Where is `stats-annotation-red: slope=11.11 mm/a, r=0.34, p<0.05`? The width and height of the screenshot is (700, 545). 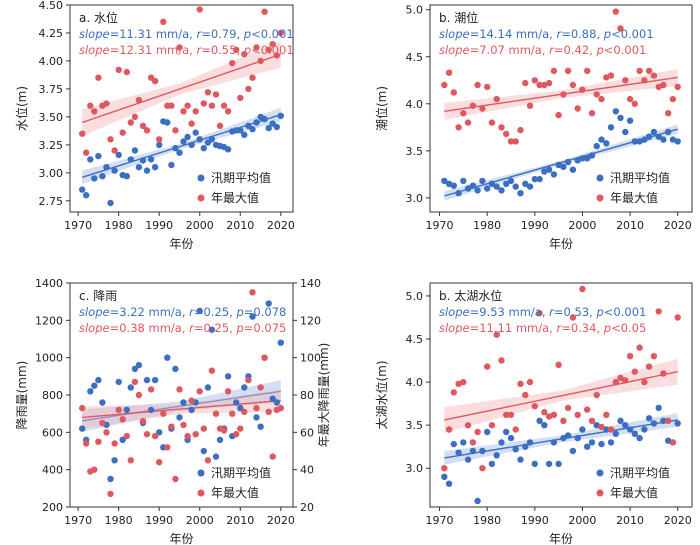 stats-annotation-red: slope=11.11 mm/a, r=0.34, p<0.05 is located at coordinates (542, 328).